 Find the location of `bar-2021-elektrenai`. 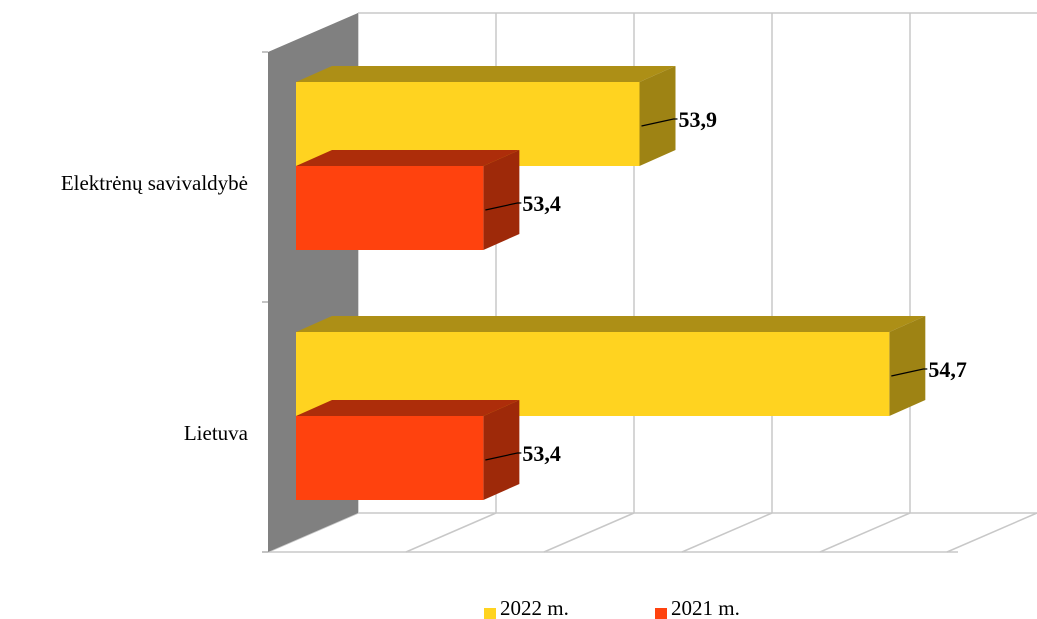

bar-2021-elektrenai is located at coordinates (408, 200).